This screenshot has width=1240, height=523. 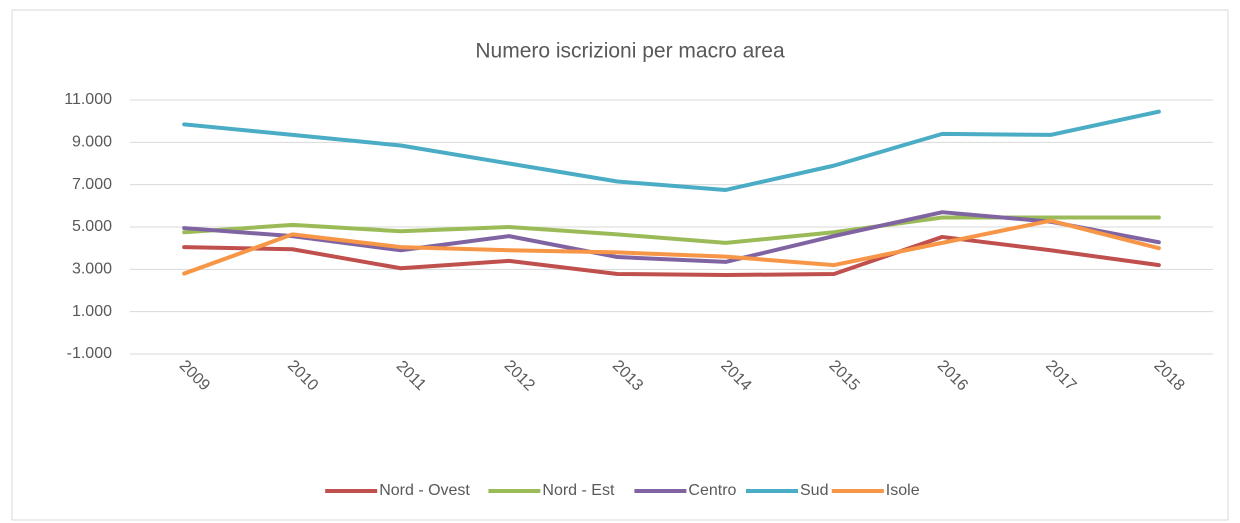 What do you see at coordinates (712, 490) in the screenshot?
I see `legend-label: Centro` at bounding box center [712, 490].